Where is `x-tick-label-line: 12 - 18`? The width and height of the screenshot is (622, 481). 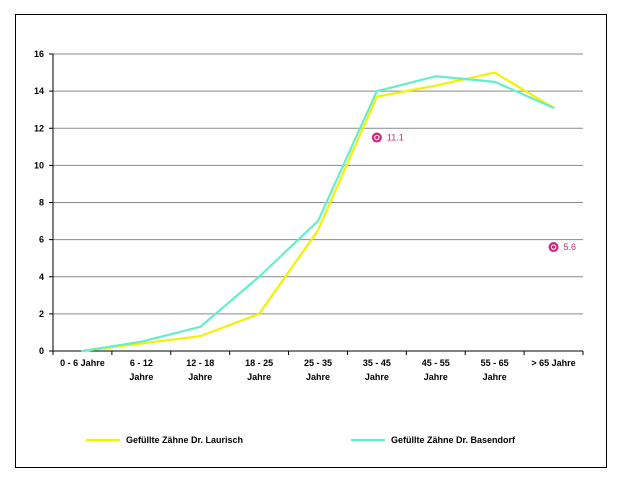
x-tick-label-line: 12 - 18 is located at coordinates (200, 363).